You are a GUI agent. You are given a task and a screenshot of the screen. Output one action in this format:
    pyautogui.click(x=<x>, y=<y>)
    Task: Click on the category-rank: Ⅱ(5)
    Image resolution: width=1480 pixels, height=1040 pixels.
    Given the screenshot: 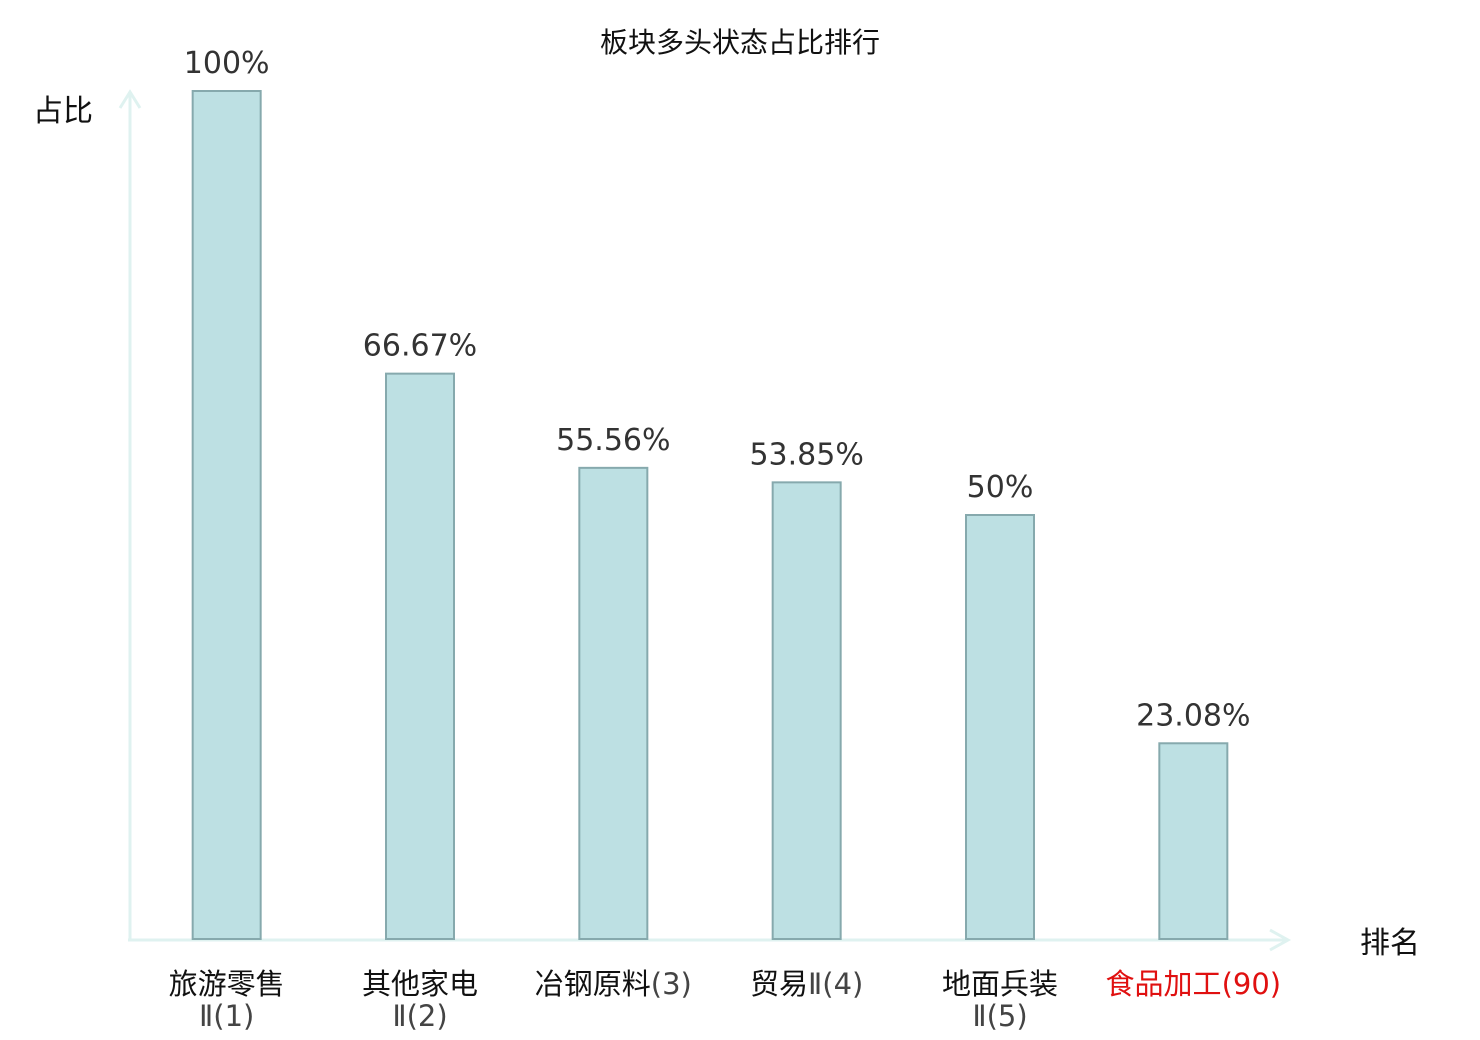 What is the action you would take?
    pyautogui.click(x=999, y=1016)
    